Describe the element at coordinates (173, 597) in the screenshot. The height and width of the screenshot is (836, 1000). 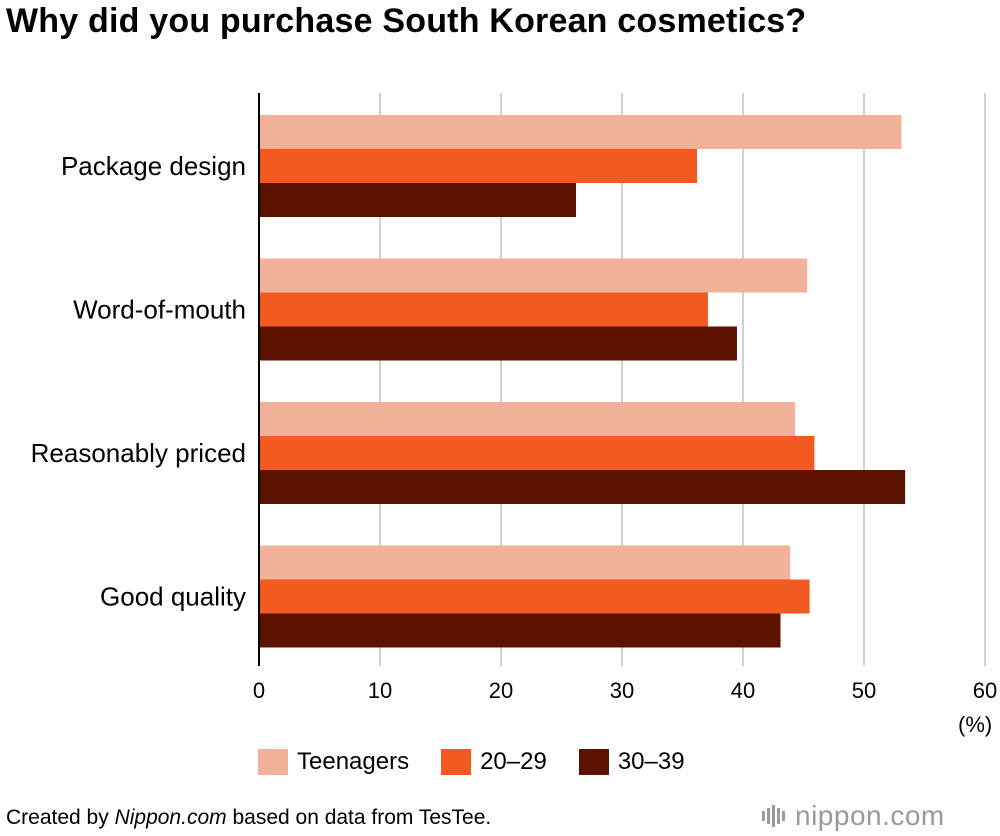
I see `category-label: Good quality` at that location.